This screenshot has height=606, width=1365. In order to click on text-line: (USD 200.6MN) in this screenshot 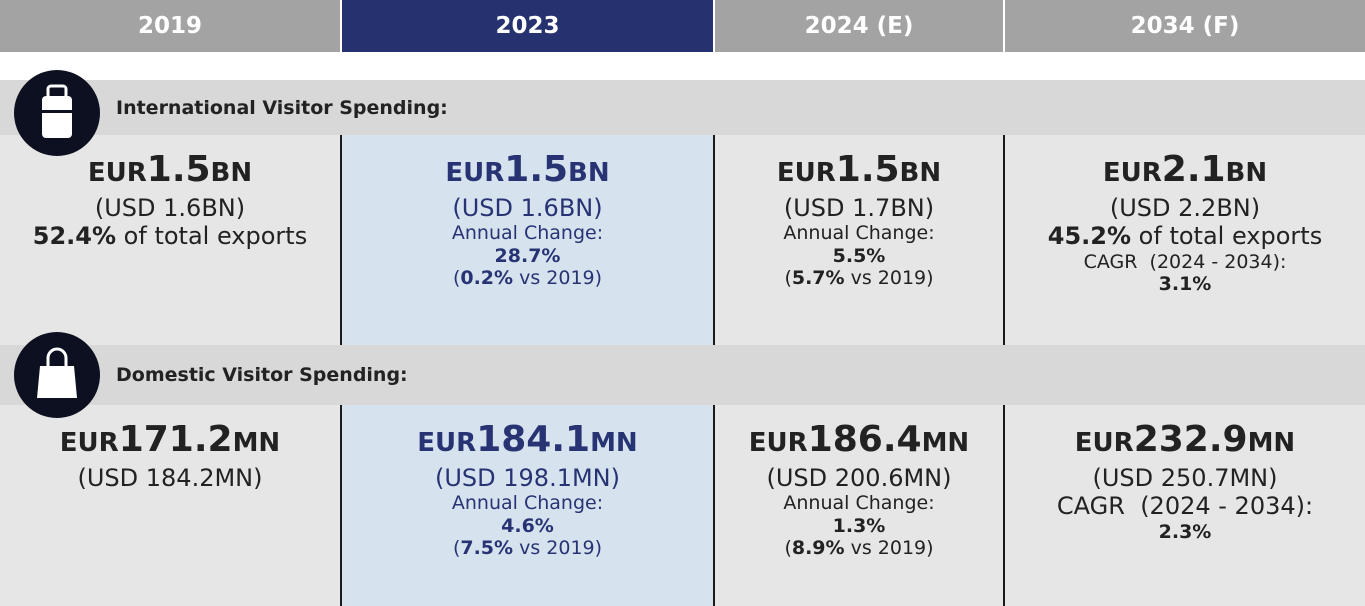, I will do `click(859, 478)`.